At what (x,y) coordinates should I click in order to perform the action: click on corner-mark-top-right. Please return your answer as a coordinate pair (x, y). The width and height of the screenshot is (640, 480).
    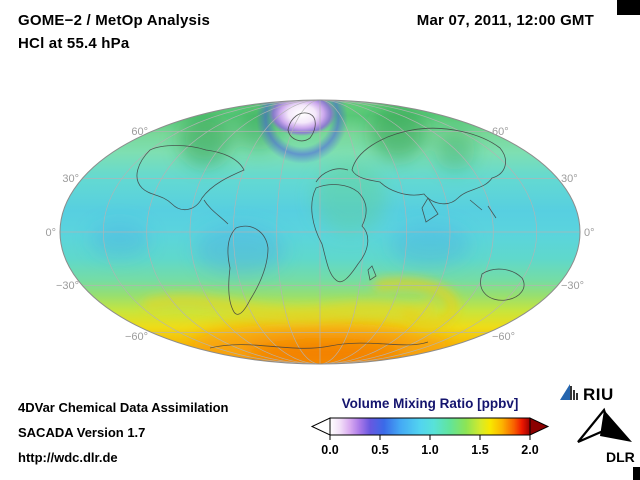
    Looking at the image, I should click on (628, 7).